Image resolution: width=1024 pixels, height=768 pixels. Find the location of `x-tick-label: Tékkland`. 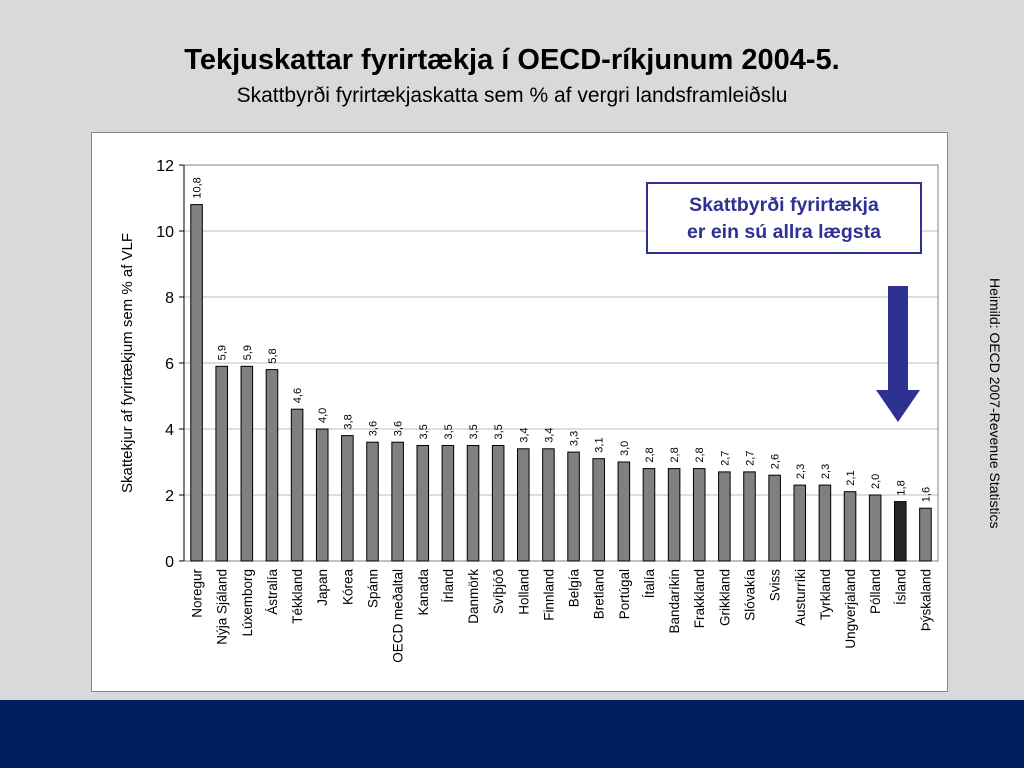

x-tick-label: Tékkland is located at coordinates (297, 596).